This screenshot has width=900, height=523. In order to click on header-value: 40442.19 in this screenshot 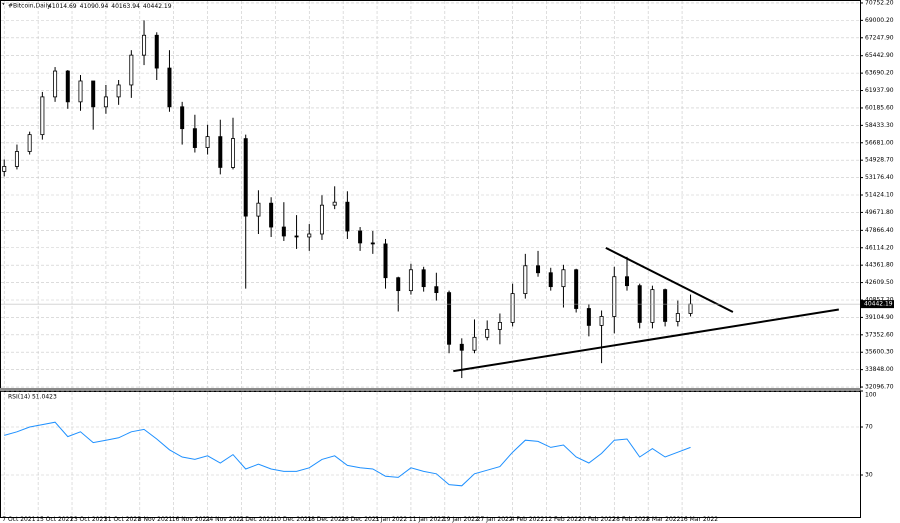, I will do `click(157, 6)`.